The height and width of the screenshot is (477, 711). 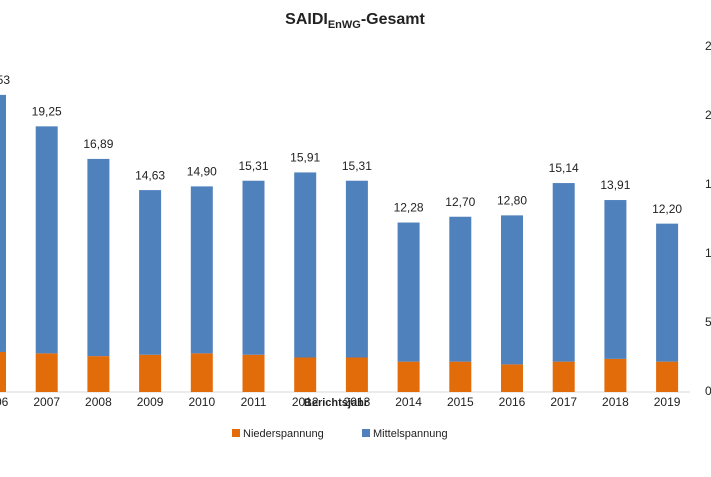 I want to click on total-label: 12,70, so click(x=460, y=202).